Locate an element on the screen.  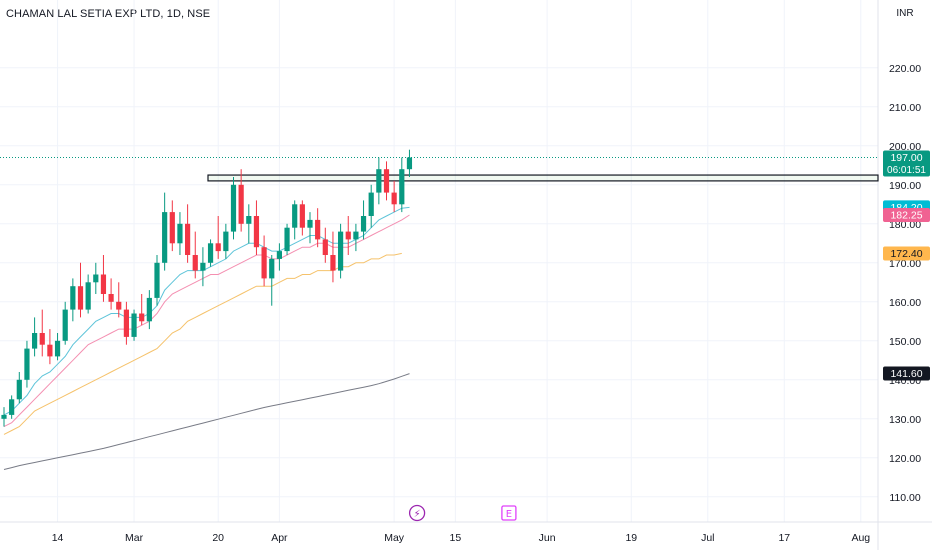
moving-average-line is located at coordinates (206, 421).